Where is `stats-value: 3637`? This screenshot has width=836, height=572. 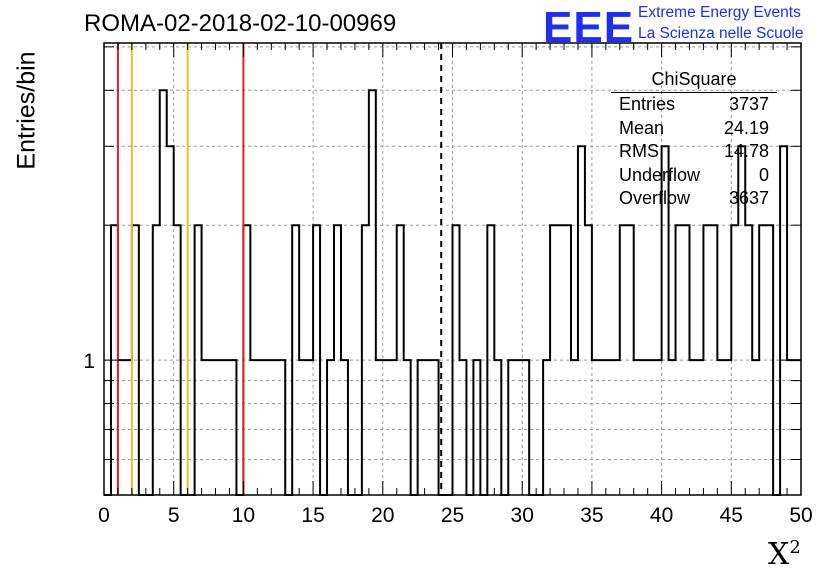 stats-value: 3637 is located at coordinates (748, 198).